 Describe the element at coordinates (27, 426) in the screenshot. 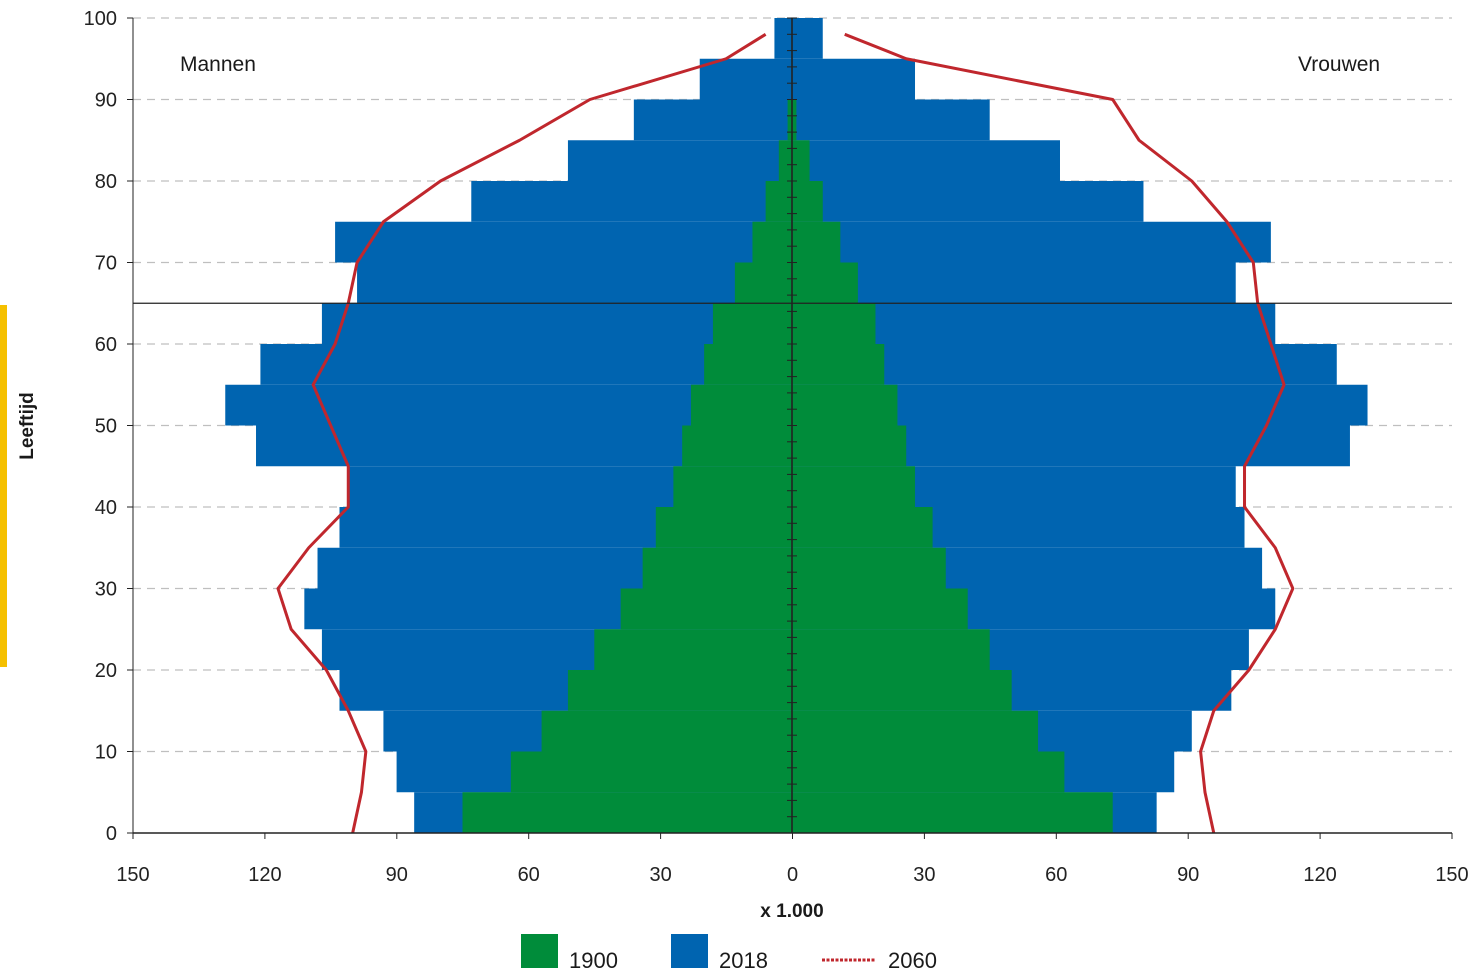

I see `y-axis-label: Leeftijd` at that location.